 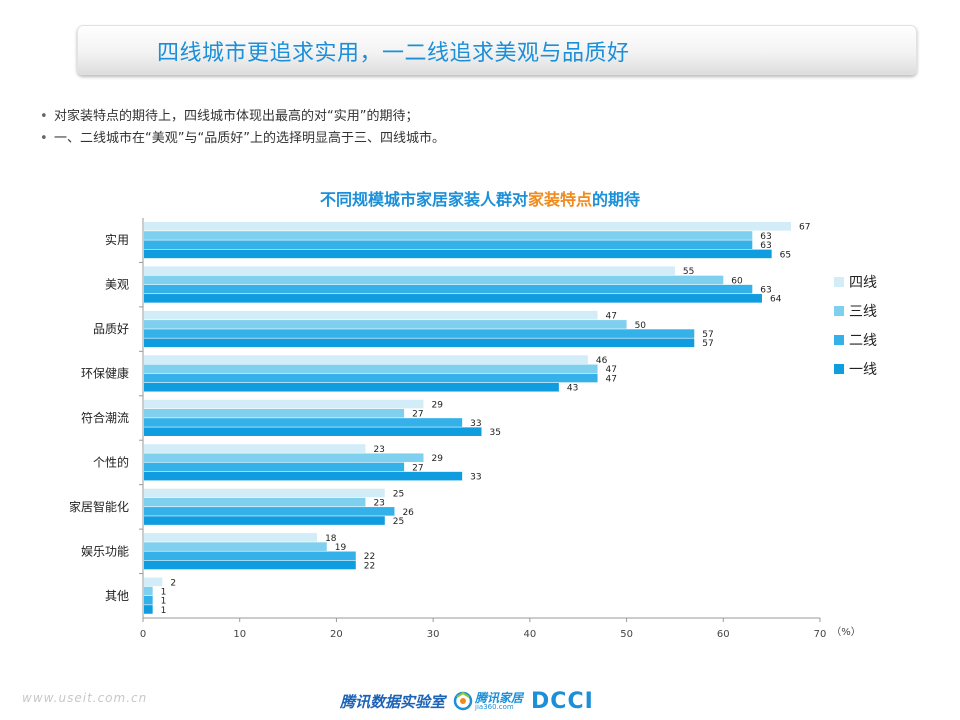 What do you see at coordinates (236, 116) in the screenshot?
I see `bullet-text: 对家装特点的期待上，四线城市体现出最高的对“实用”的期待；` at bounding box center [236, 116].